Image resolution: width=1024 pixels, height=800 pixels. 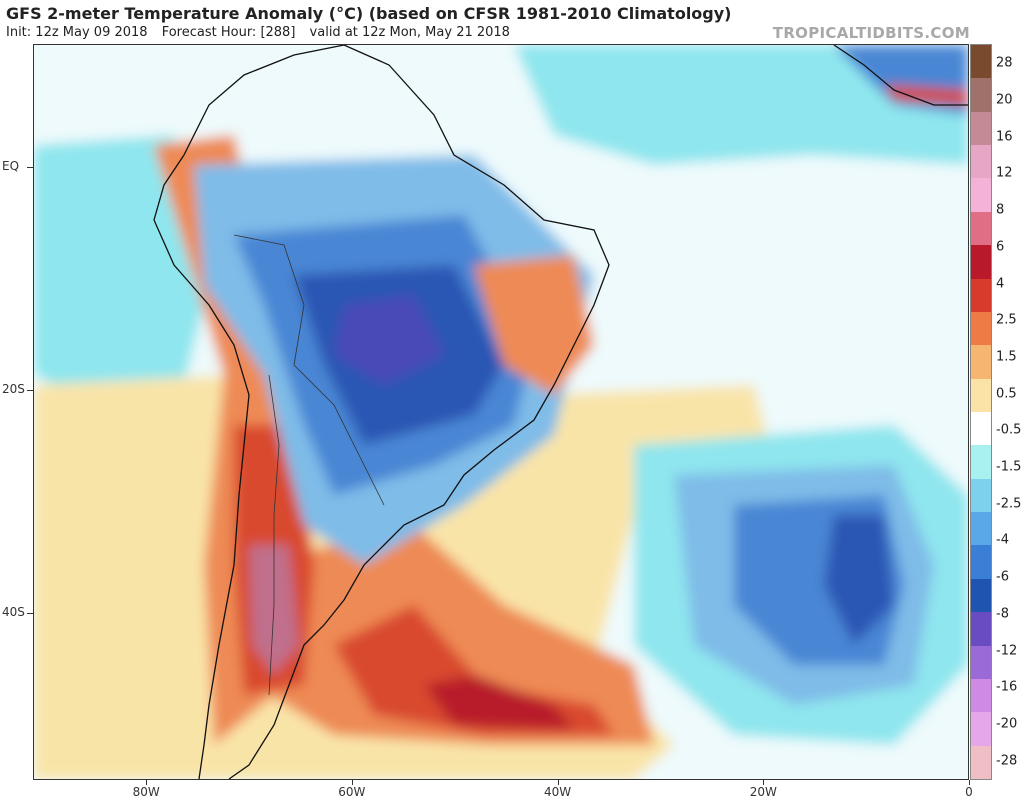 I want to click on colorbar-label: -0.5, so click(x=1009, y=430).